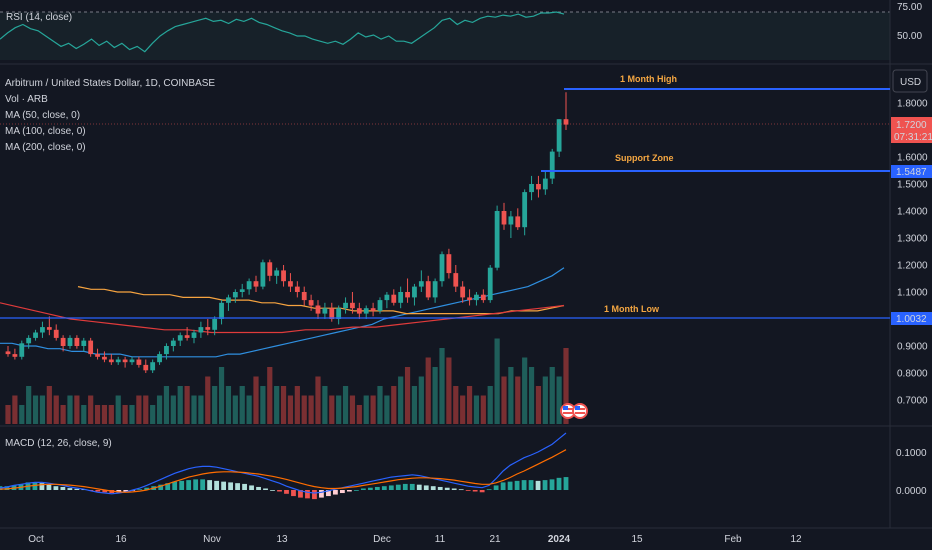 The height and width of the screenshot is (550, 932). Describe the element at coordinates (912, 347) in the screenshot. I see `price-tick: 0.9000` at that location.